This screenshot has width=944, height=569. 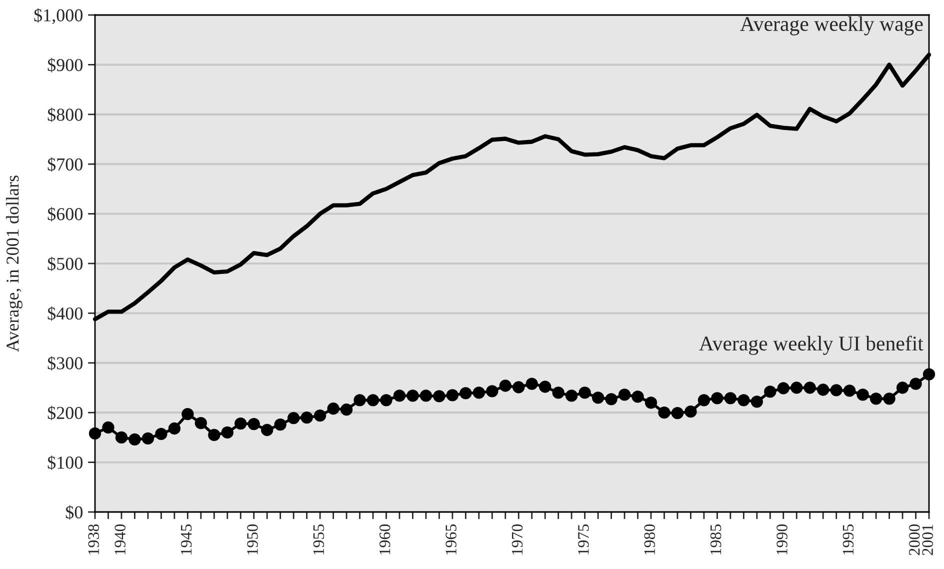 What do you see at coordinates (65, 115) in the screenshot?
I see `y-tick-label: $800` at bounding box center [65, 115].